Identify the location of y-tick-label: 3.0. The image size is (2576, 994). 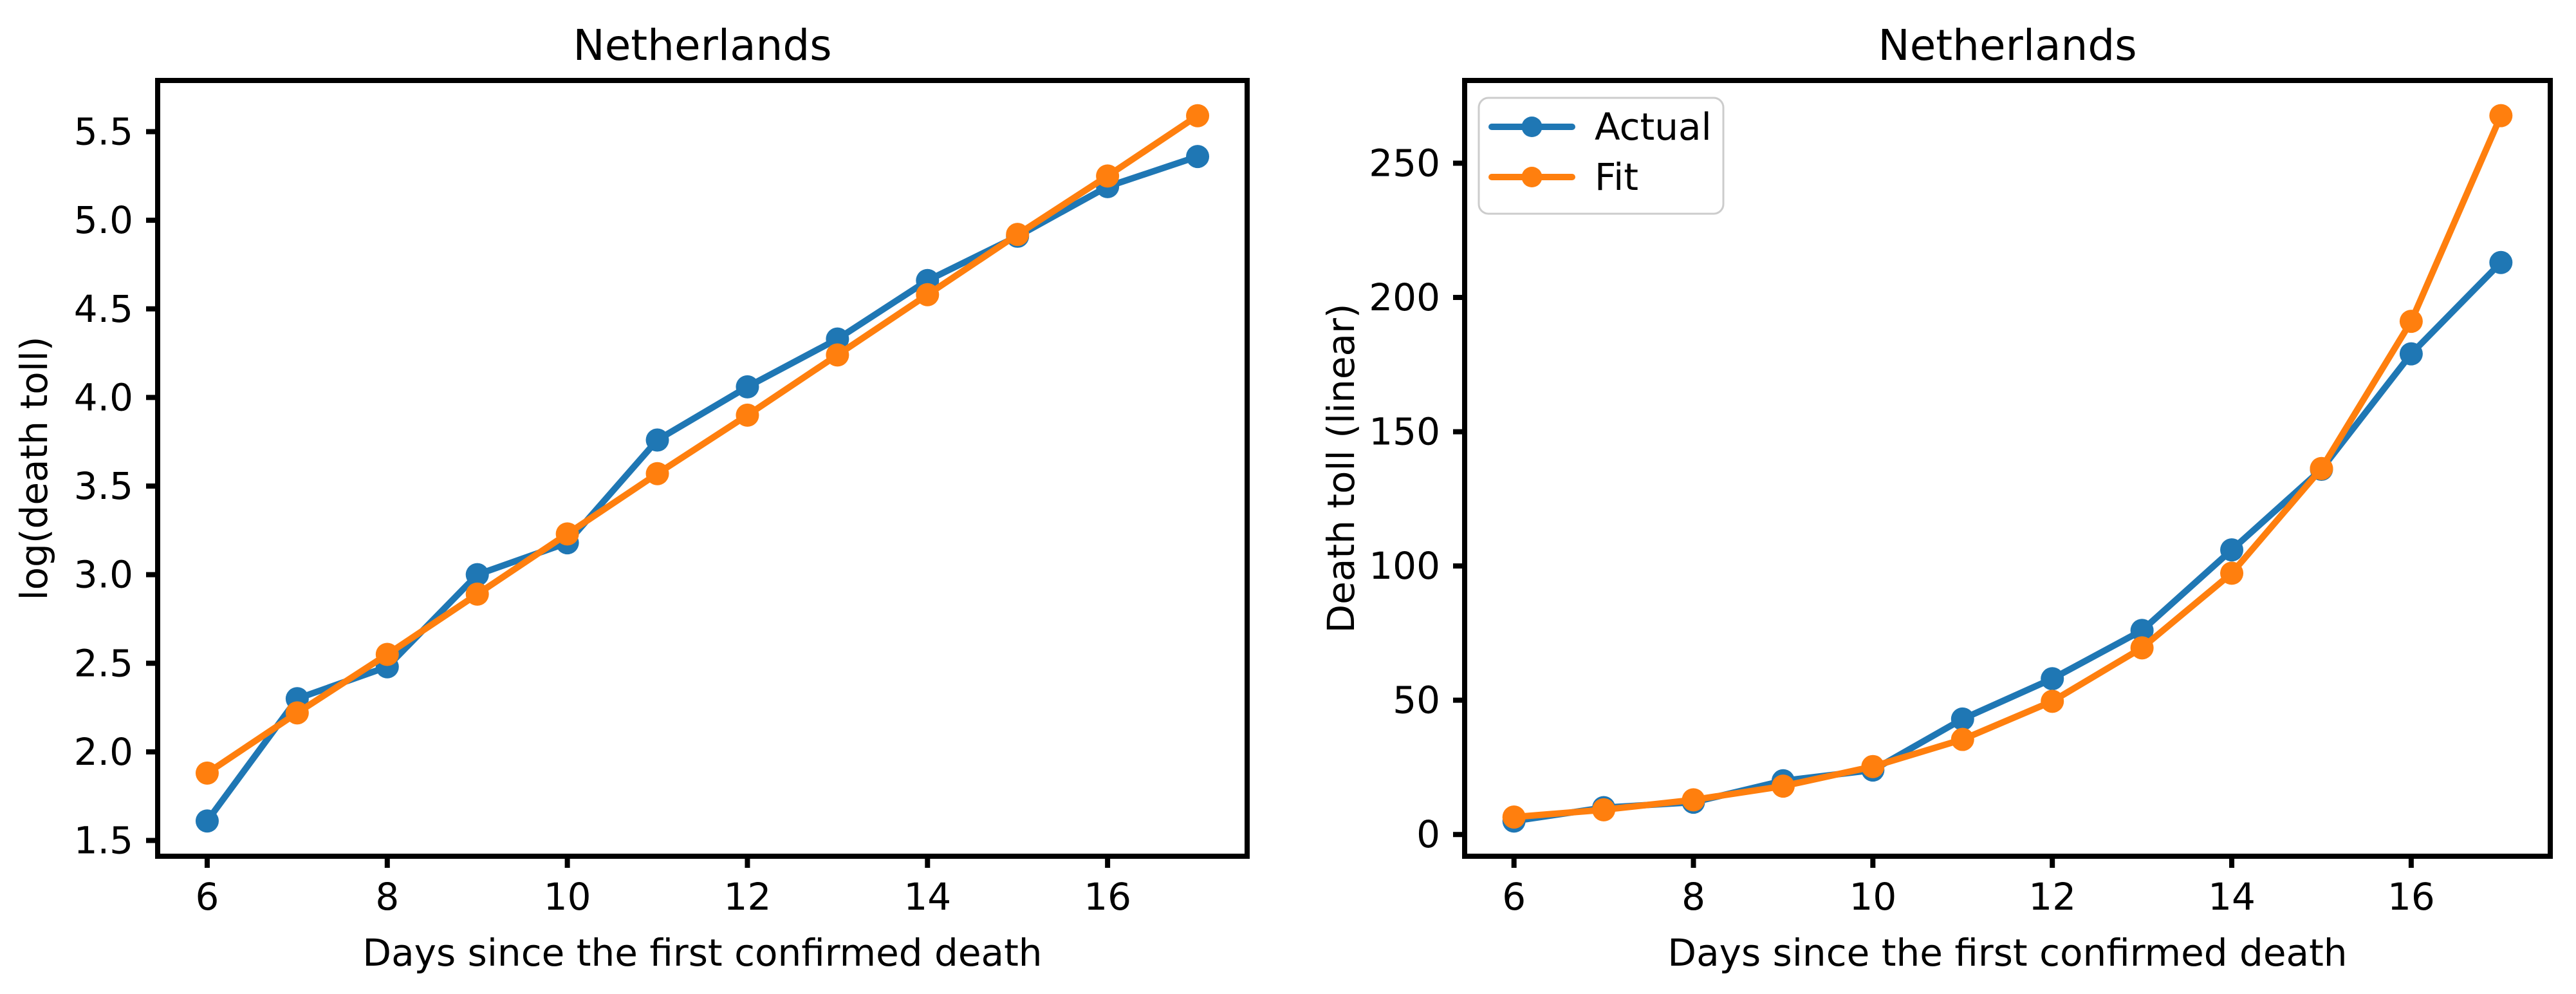
(103, 575).